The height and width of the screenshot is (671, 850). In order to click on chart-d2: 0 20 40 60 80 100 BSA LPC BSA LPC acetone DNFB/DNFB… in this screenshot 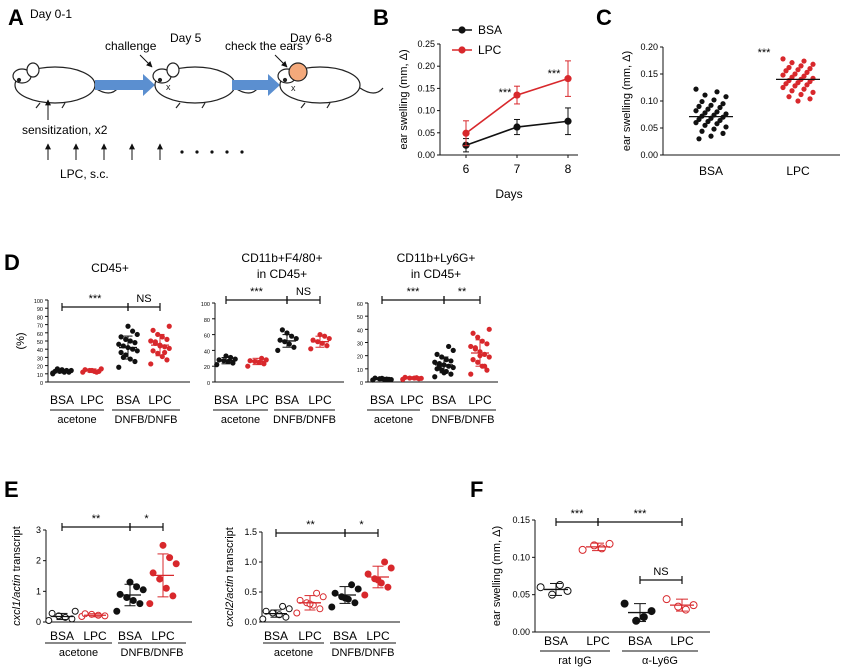, I will do `click(272, 338)`.